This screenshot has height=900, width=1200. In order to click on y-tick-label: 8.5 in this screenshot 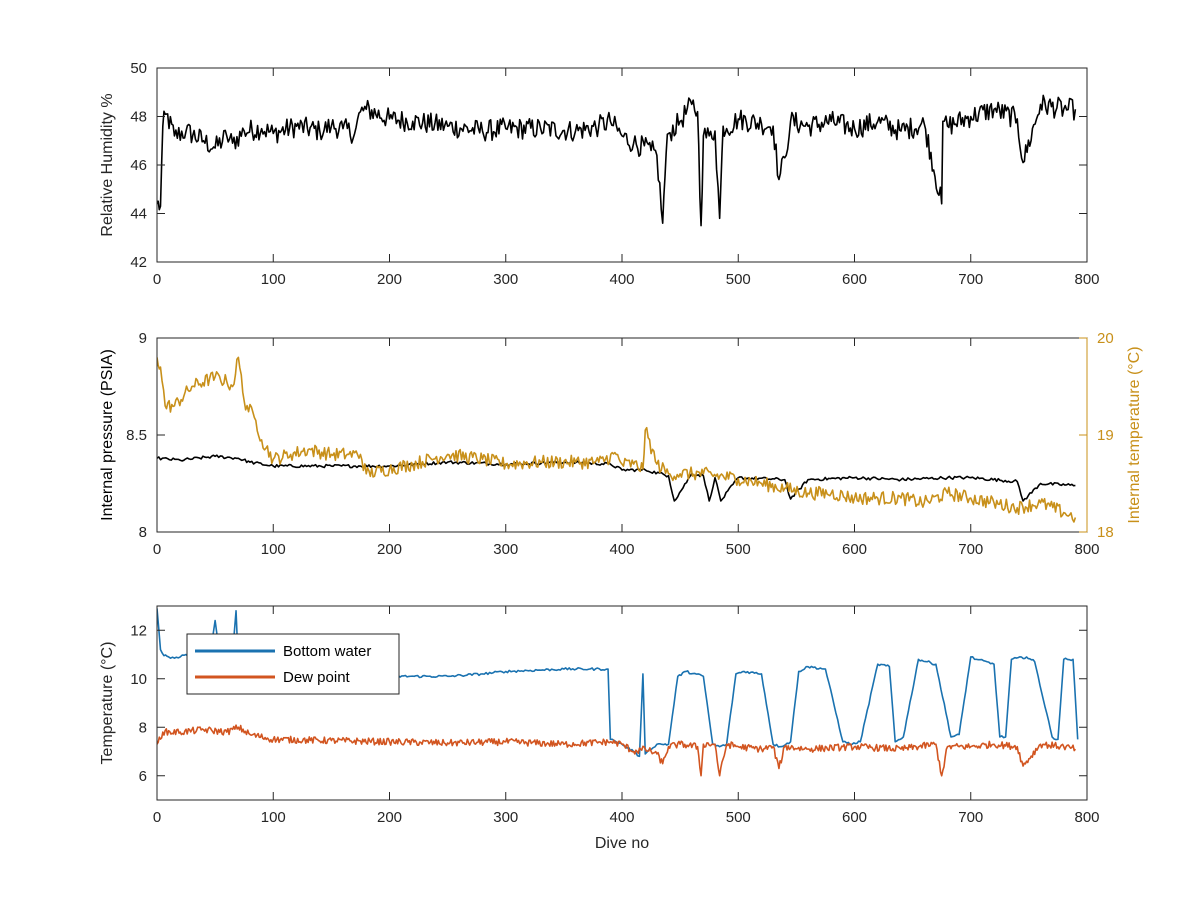, I will do `click(136, 435)`.